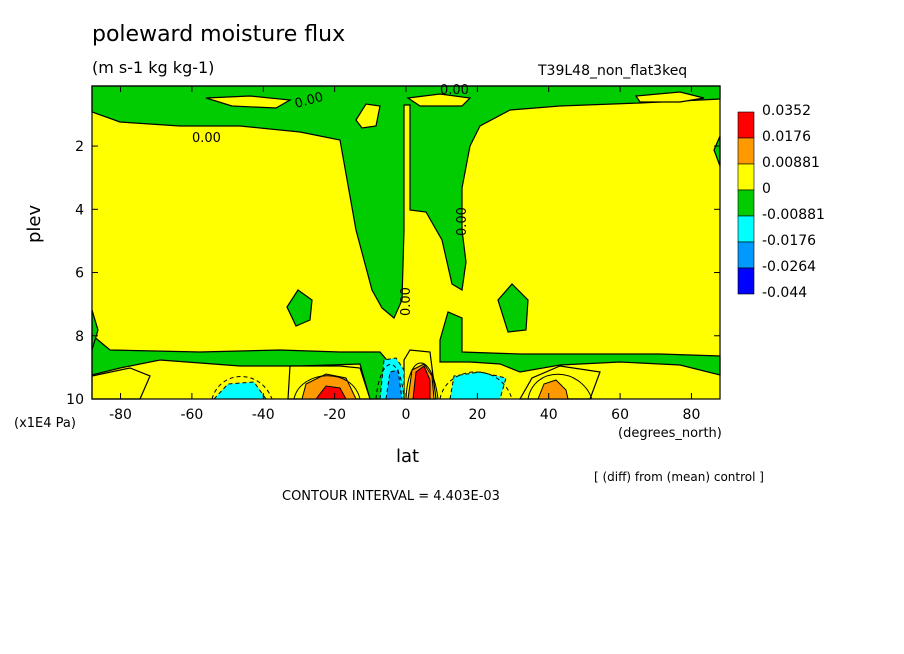  Describe the element at coordinates (120, 415) in the screenshot. I see `x-tick-label: -80` at that location.